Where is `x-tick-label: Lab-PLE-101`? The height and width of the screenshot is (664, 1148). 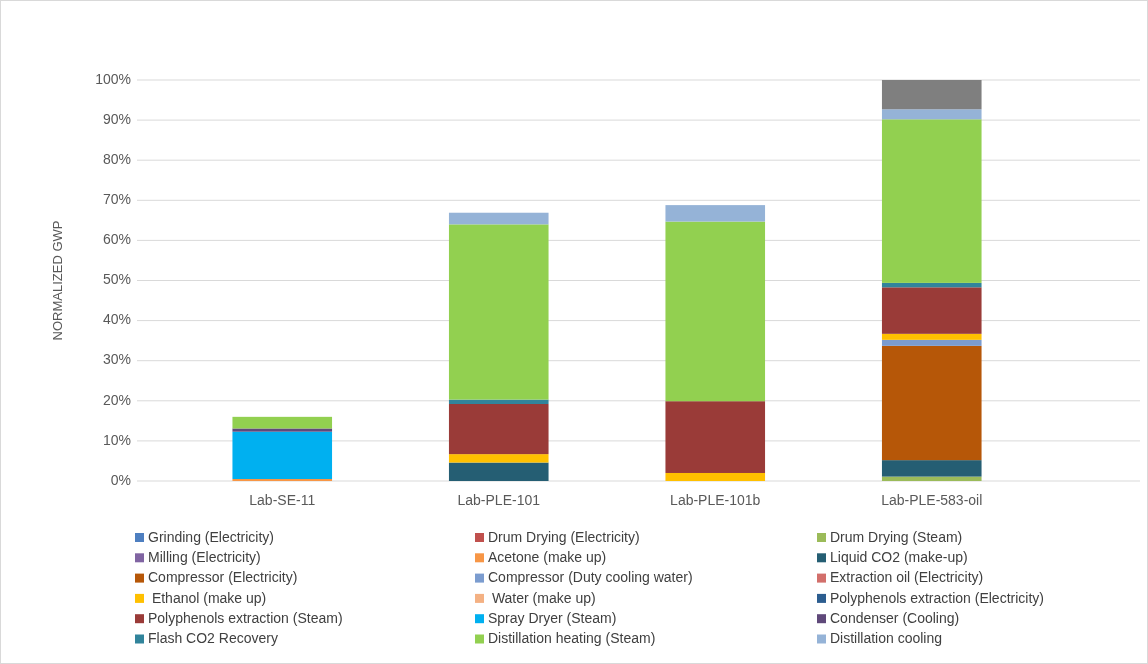
x-tick-label: Lab-PLE-101 is located at coordinates (499, 500).